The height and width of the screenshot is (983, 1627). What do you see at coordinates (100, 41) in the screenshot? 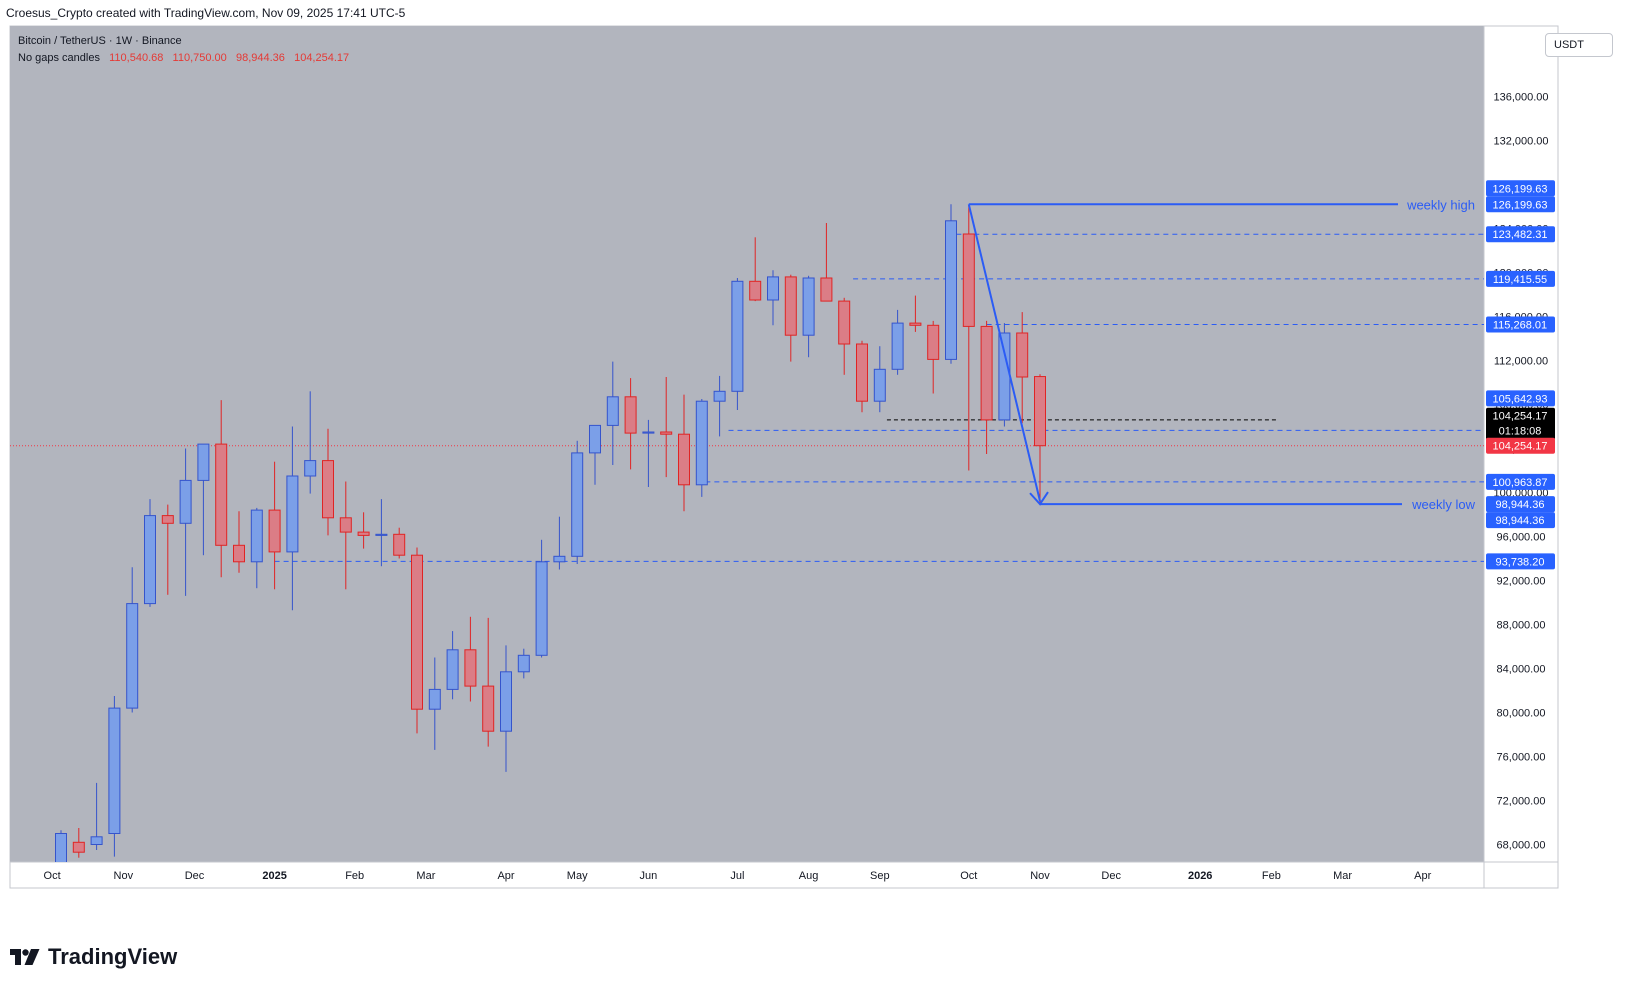
I see `symbol-legend: Bitcoin / TetherUS · 1W · Binance` at bounding box center [100, 41].